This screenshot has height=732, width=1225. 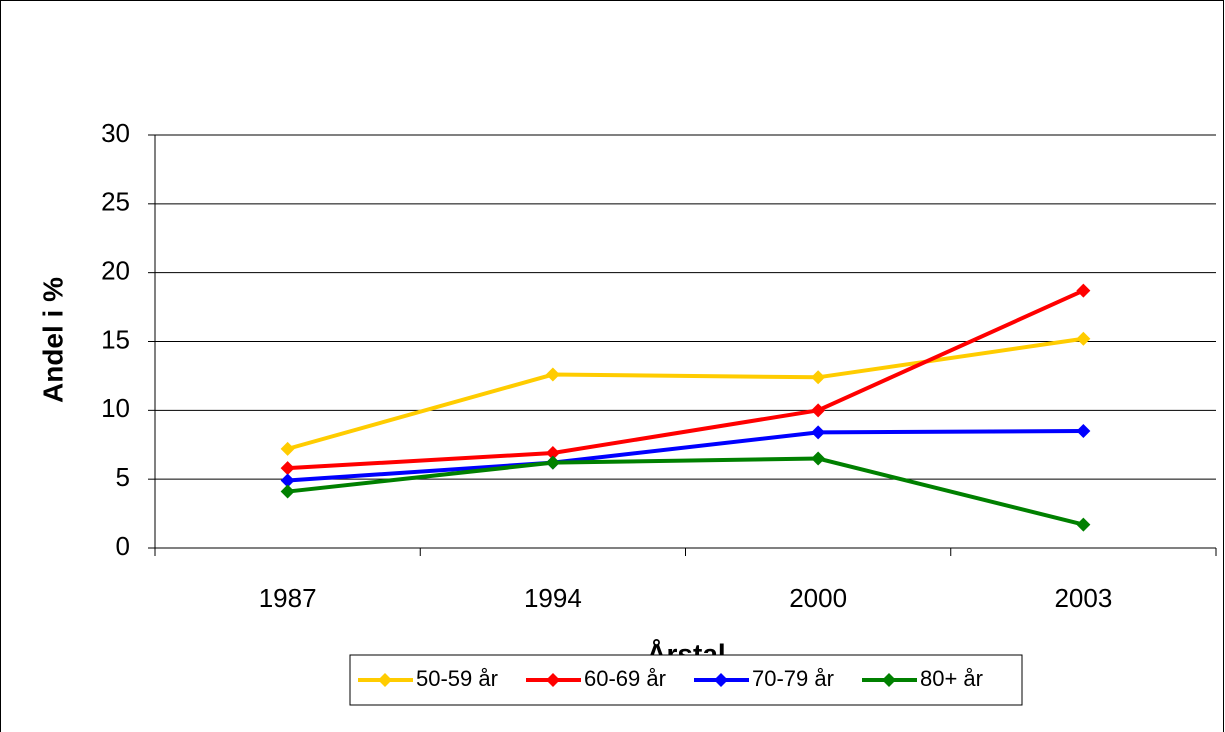 I want to click on x-tick-label: 2003, so click(x=1083, y=598).